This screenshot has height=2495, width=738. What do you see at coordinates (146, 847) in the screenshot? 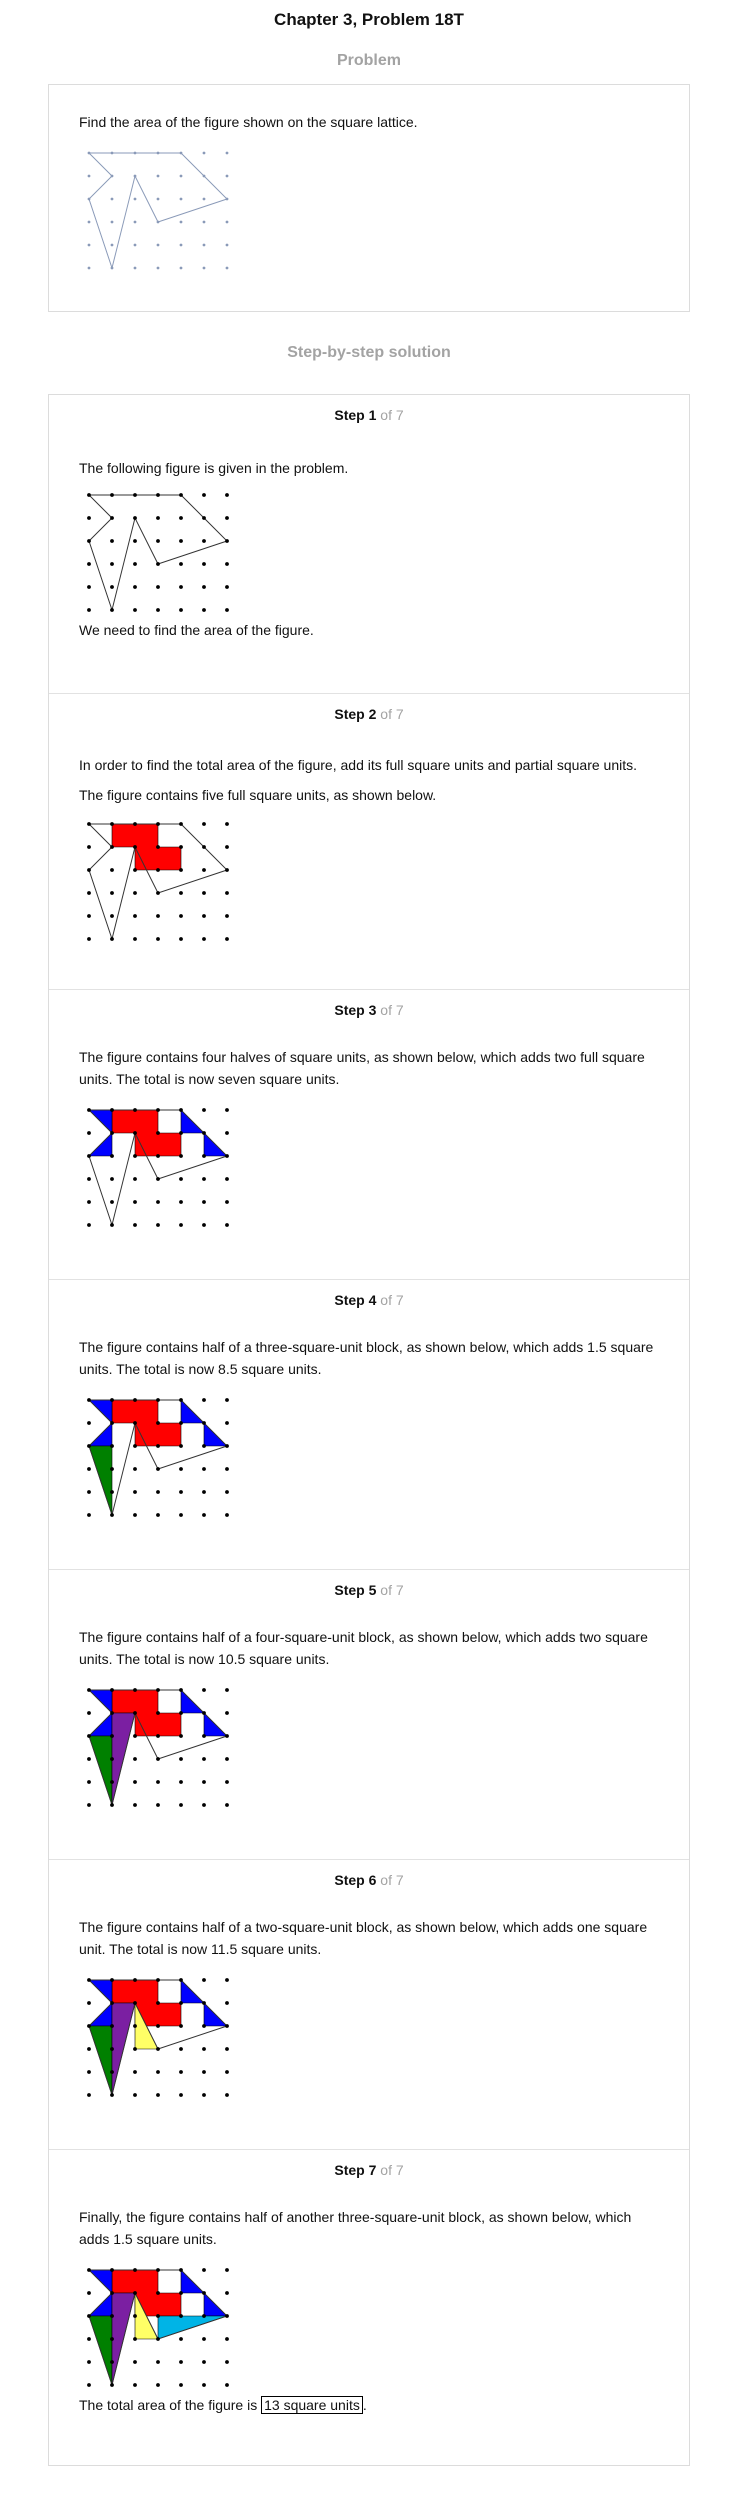
I see `shaded-region-full` at bounding box center [146, 847].